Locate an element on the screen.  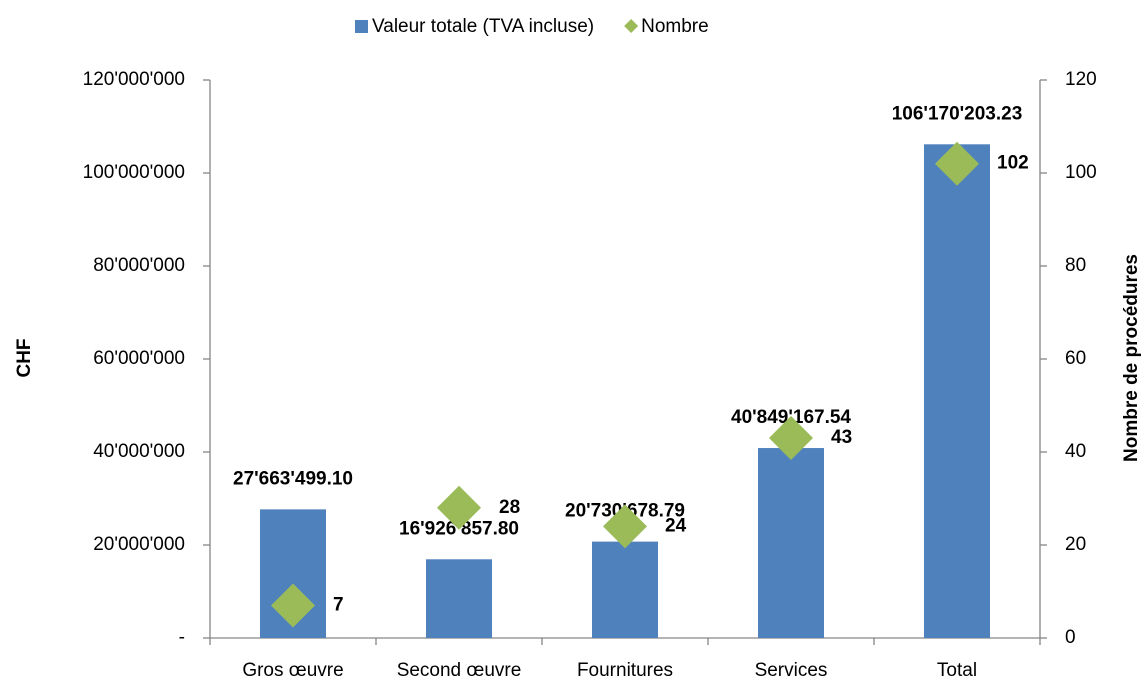
y-tick-label: 120'000'000 is located at coordinates (134, 79).